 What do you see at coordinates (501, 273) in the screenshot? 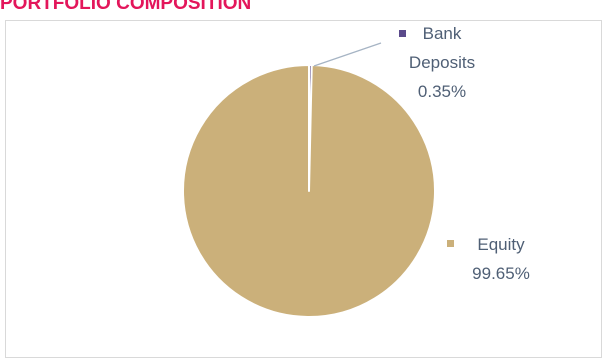
I see `equity-value-label: 99.65%` at bounding box center [501, 273].